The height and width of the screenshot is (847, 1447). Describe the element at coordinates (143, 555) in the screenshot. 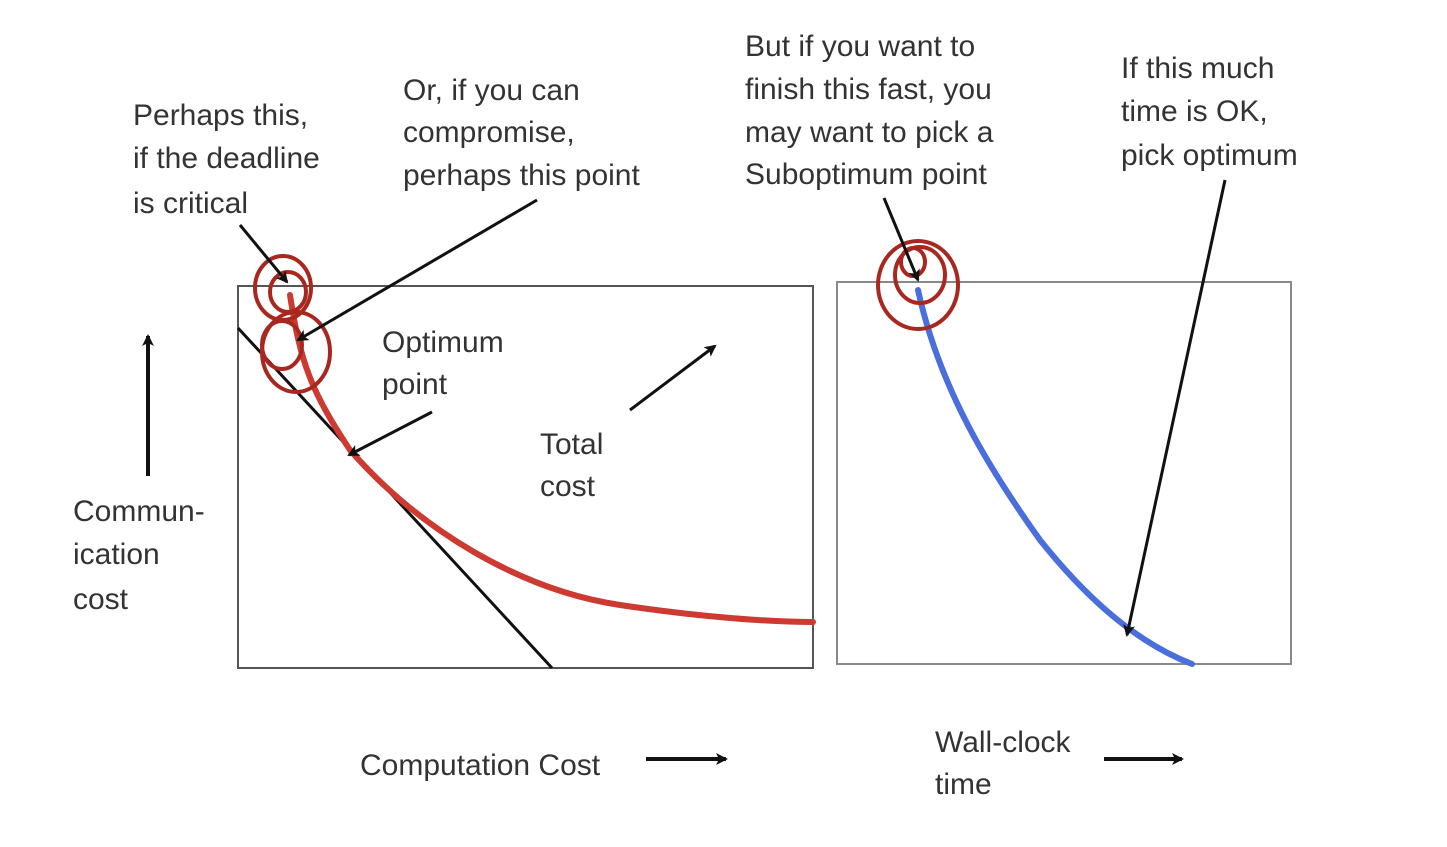

I see `y-axis-label: Commun- ication cost` at that location.